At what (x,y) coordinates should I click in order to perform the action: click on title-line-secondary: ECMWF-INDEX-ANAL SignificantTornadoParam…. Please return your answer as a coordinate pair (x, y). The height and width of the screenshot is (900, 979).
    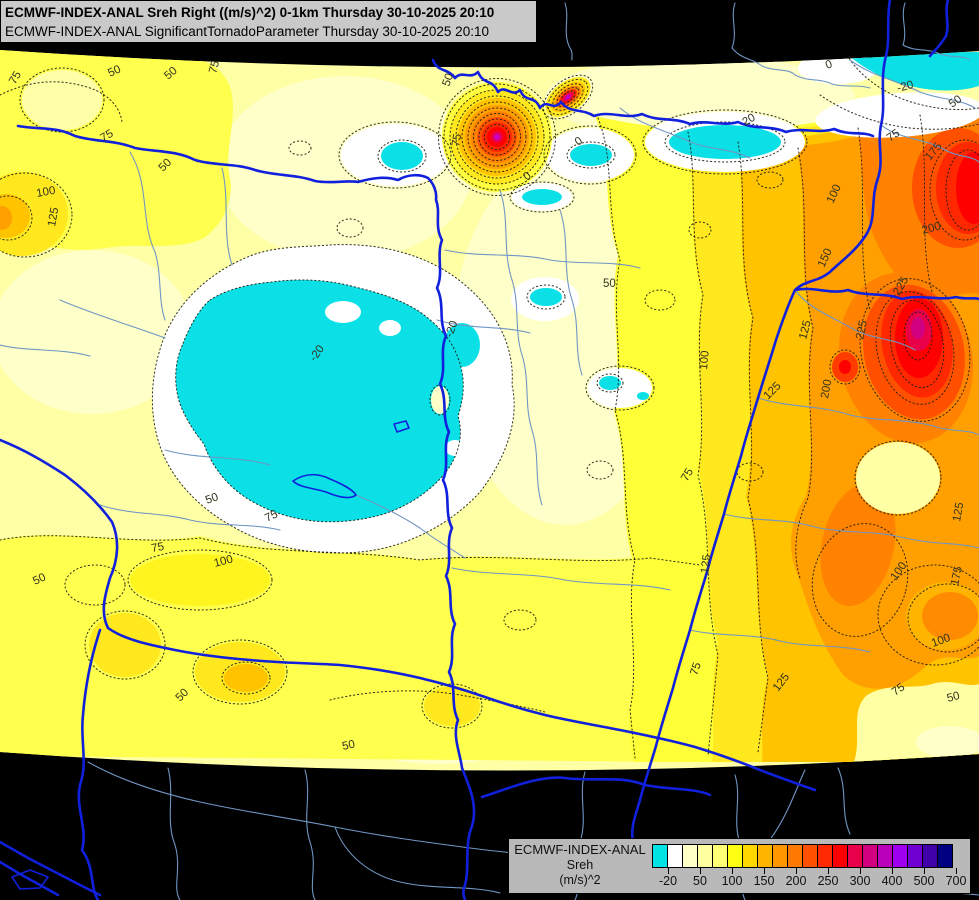
    Looking at the image, I should click on (247, 31).